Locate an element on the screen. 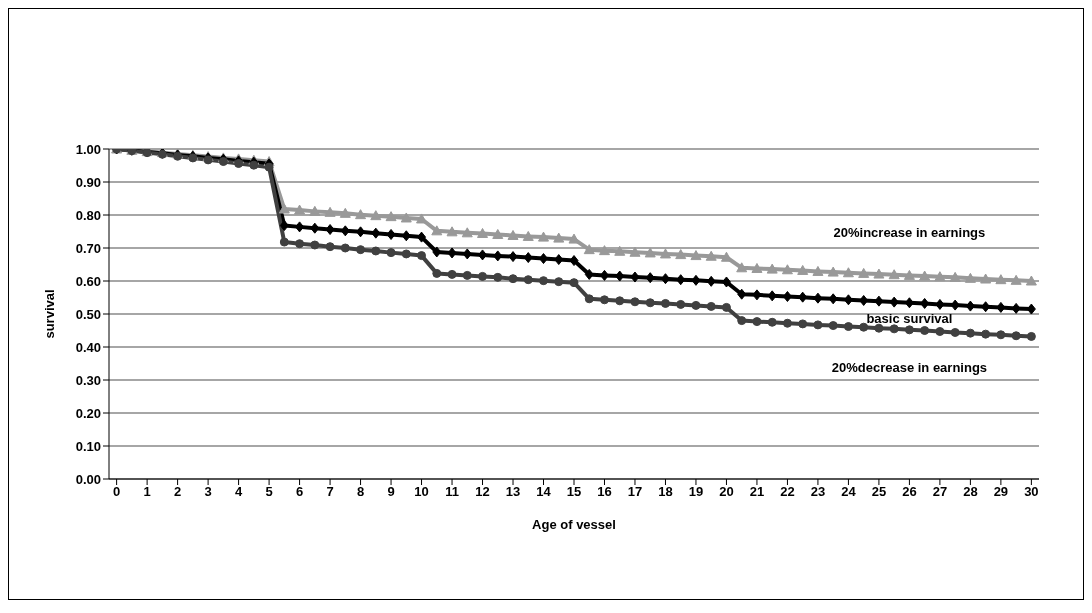  y-tick-label: 0.30 is located at coordinates (88, 380).